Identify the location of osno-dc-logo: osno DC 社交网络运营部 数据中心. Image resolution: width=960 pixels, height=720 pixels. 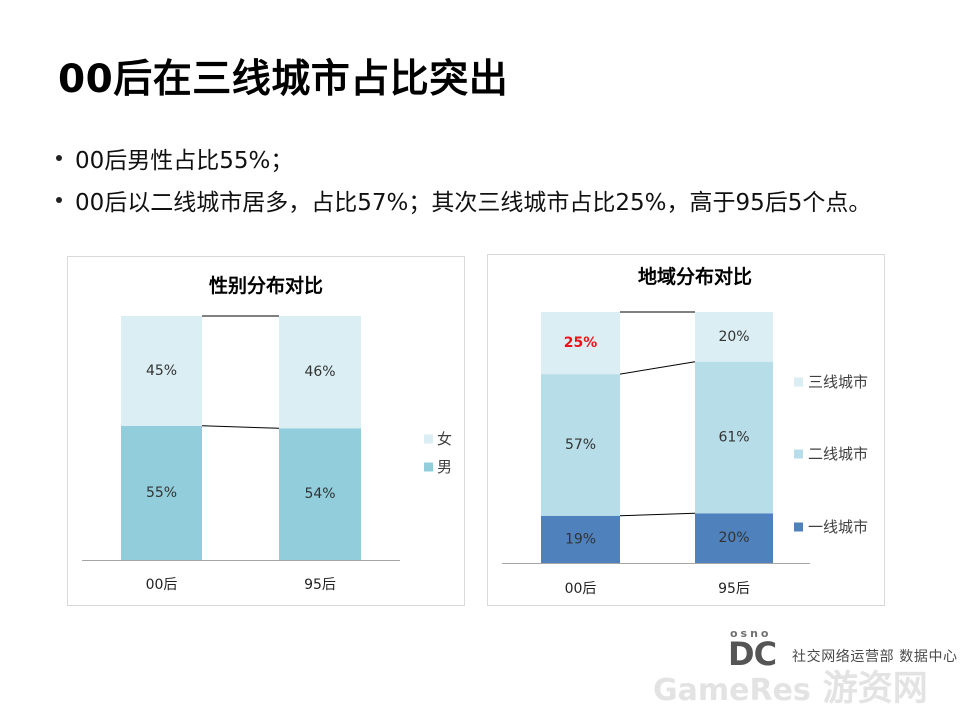
(842, 650).